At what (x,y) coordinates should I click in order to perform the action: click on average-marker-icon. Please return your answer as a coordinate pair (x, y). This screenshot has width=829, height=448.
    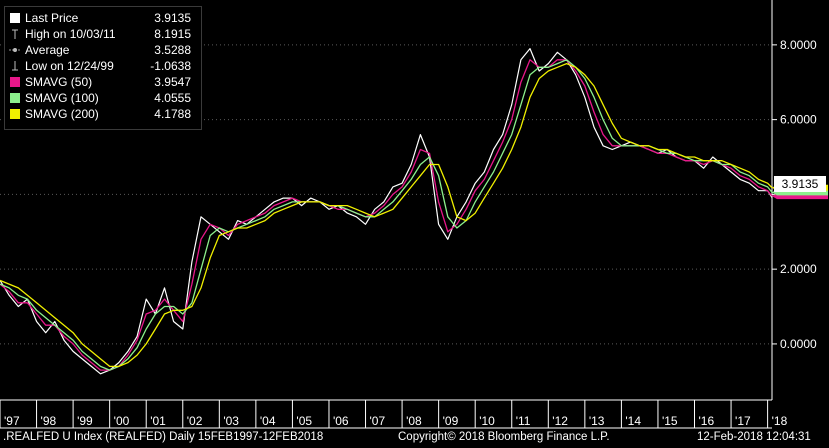
    Looking at the image, I should click on (15, 50).